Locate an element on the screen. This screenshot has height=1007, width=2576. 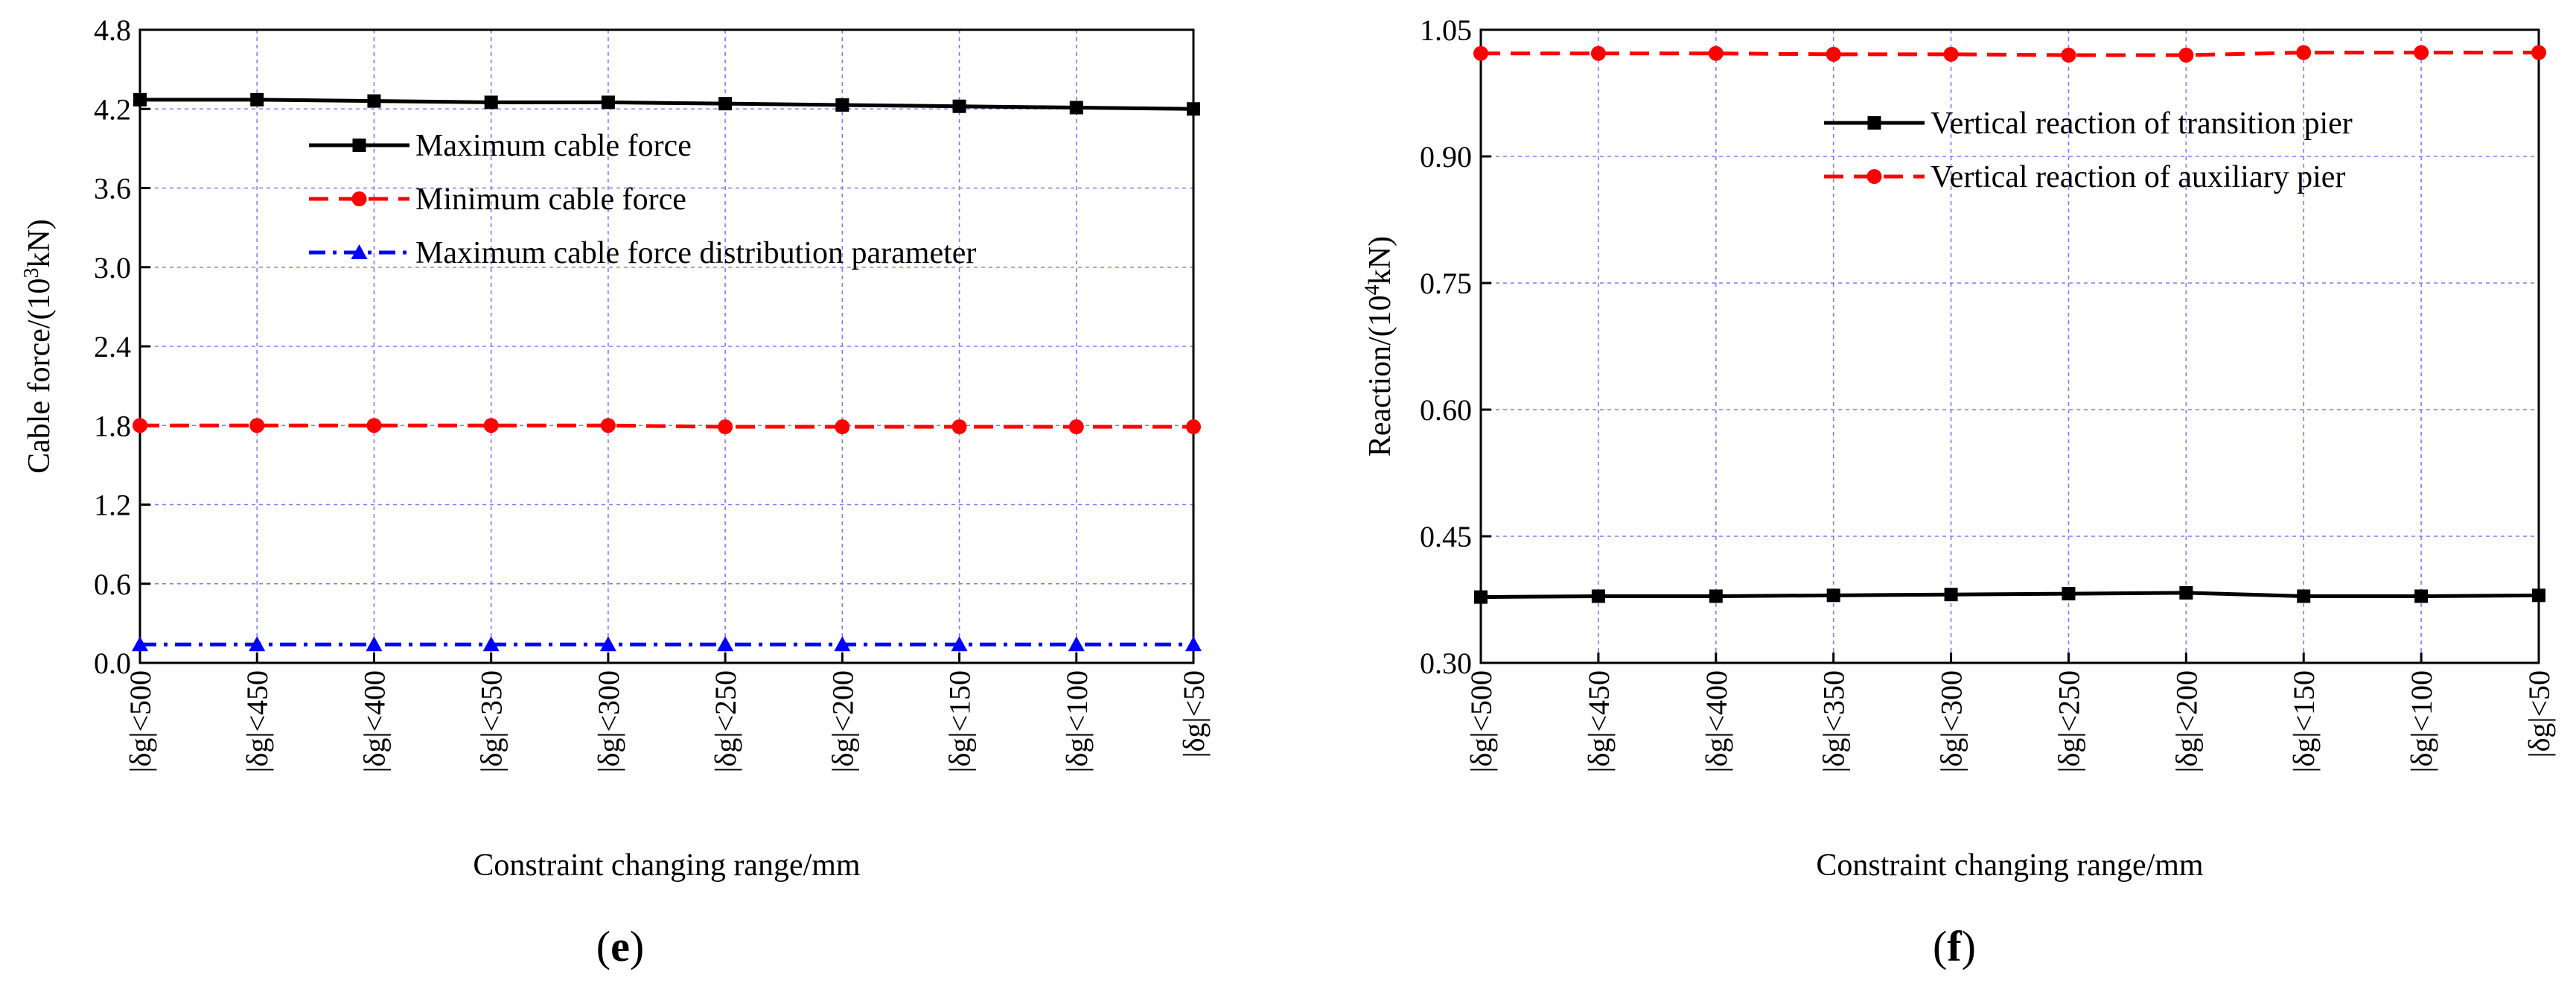
legend-label: Minimum cable force is located at coordinates (550, 199).